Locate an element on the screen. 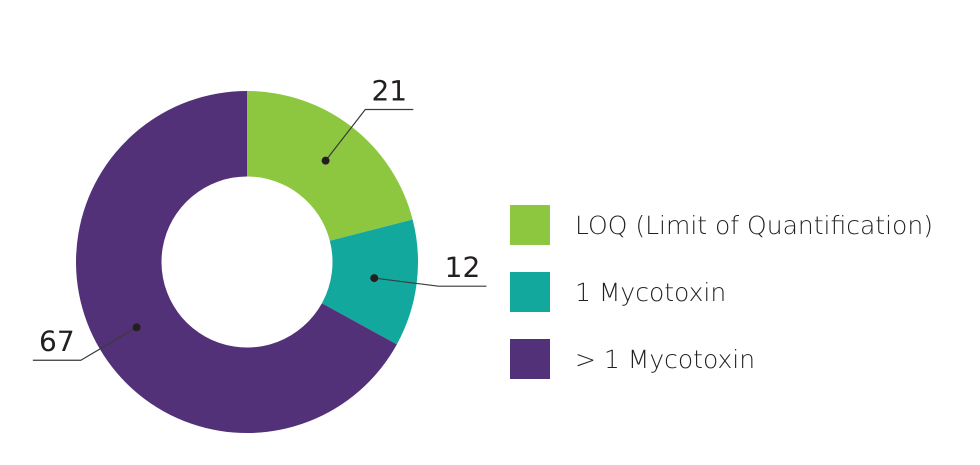 The width and height of the screenshot is (980, 465). legend-label: LOQ (Limit of Quantification) is located at coordinates (754, 225).